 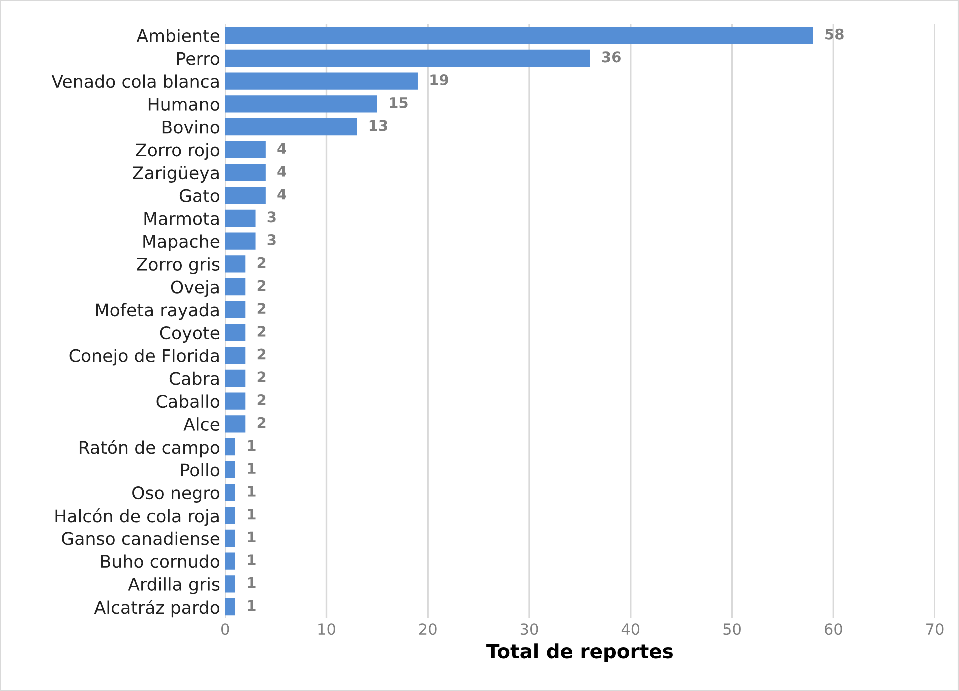 What do you see at coordinates (176, 494) in the screenshot?
I see `y-tick-label: Oso negro` at bounding box center [176, 494].